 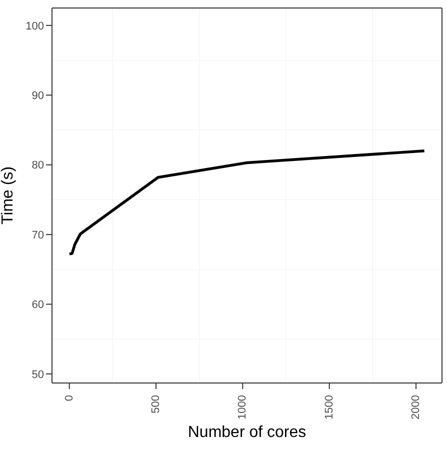 I want to click on x-tick-label: 500, so click(x=156, y=404).